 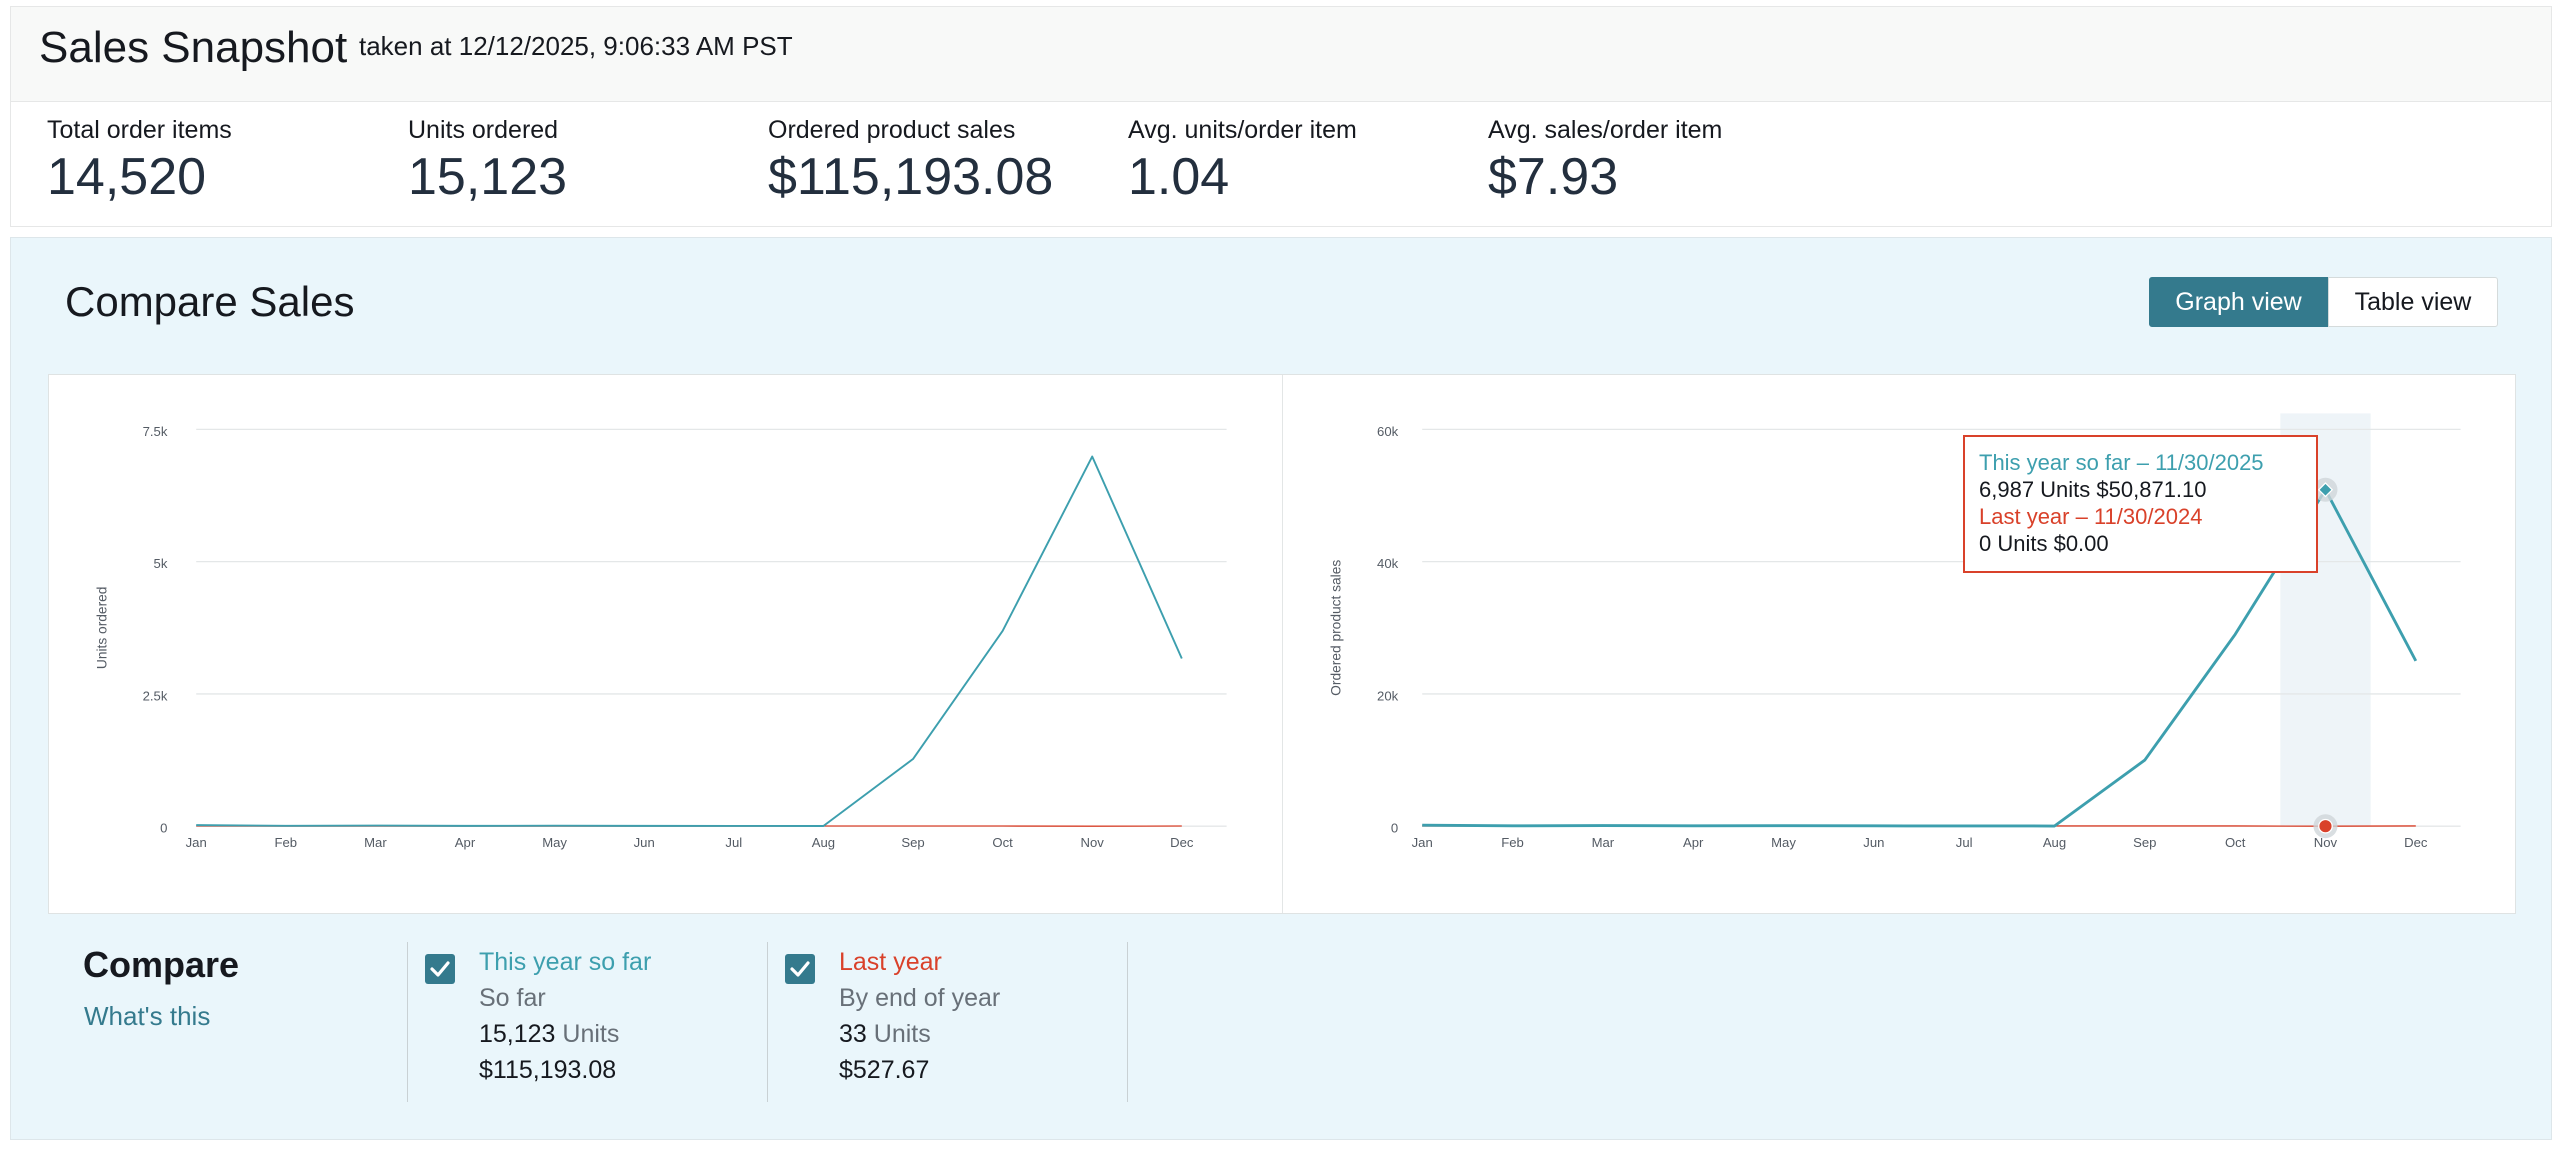 I want to click on metric-value: $7.93, so click(x=1553, y=177).